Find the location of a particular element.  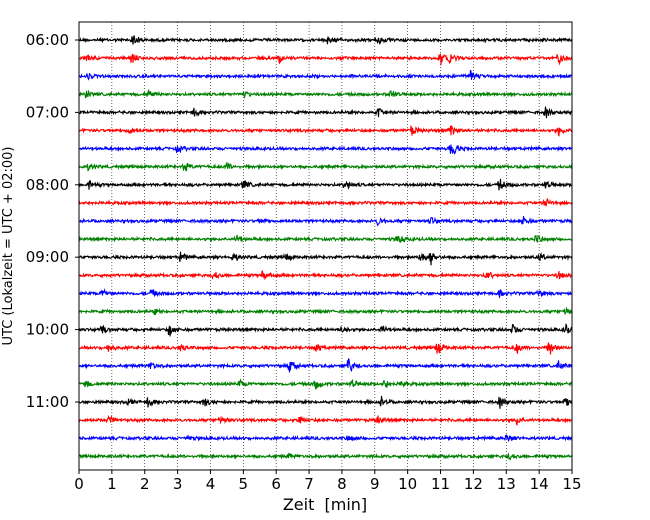

x-tick-label: 2 is located at coordinates (145, 484).